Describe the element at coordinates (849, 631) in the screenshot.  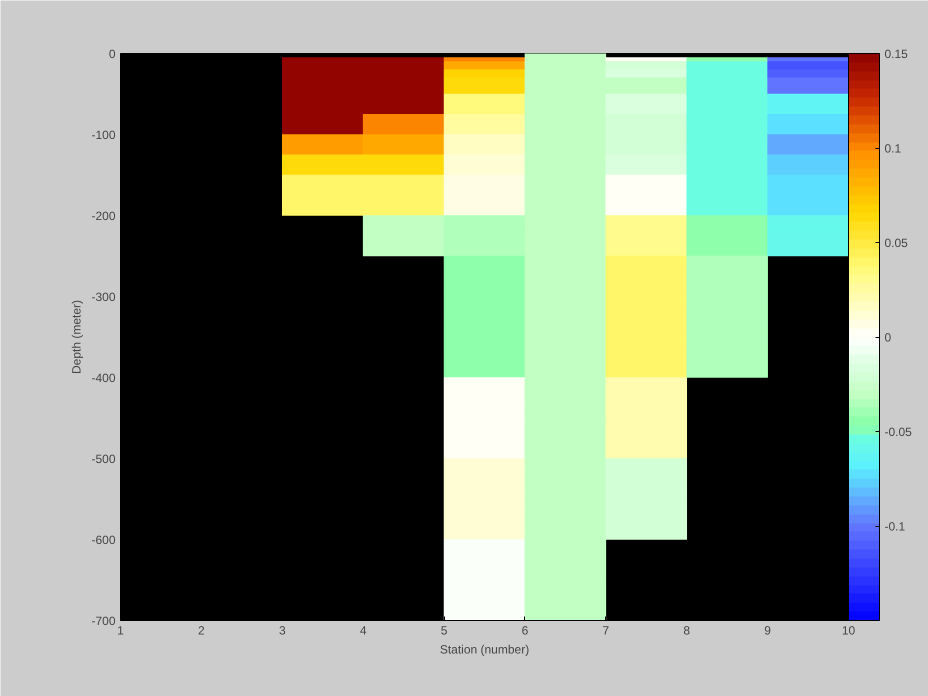
I see `x-tick-label: 10` at that location.